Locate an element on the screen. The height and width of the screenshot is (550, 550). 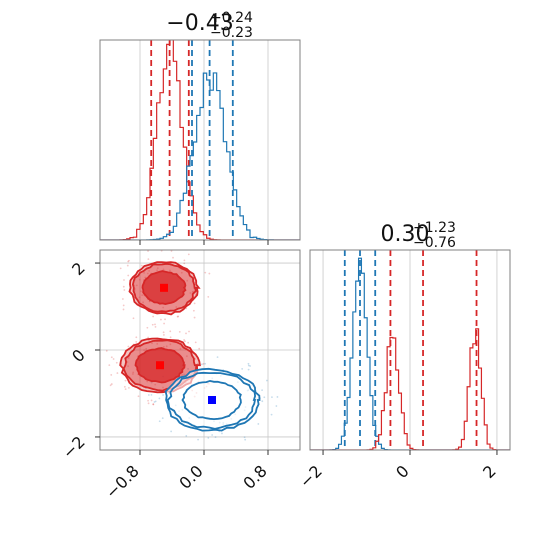
joint-xtick-label: 0.0 is located at coordinates (190, 476).